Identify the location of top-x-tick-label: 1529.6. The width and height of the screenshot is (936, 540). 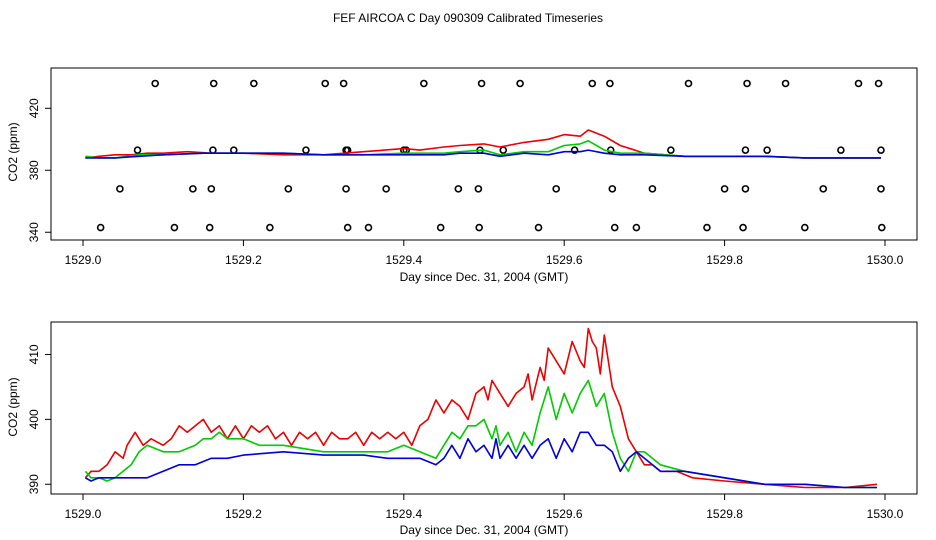
(564, 260).